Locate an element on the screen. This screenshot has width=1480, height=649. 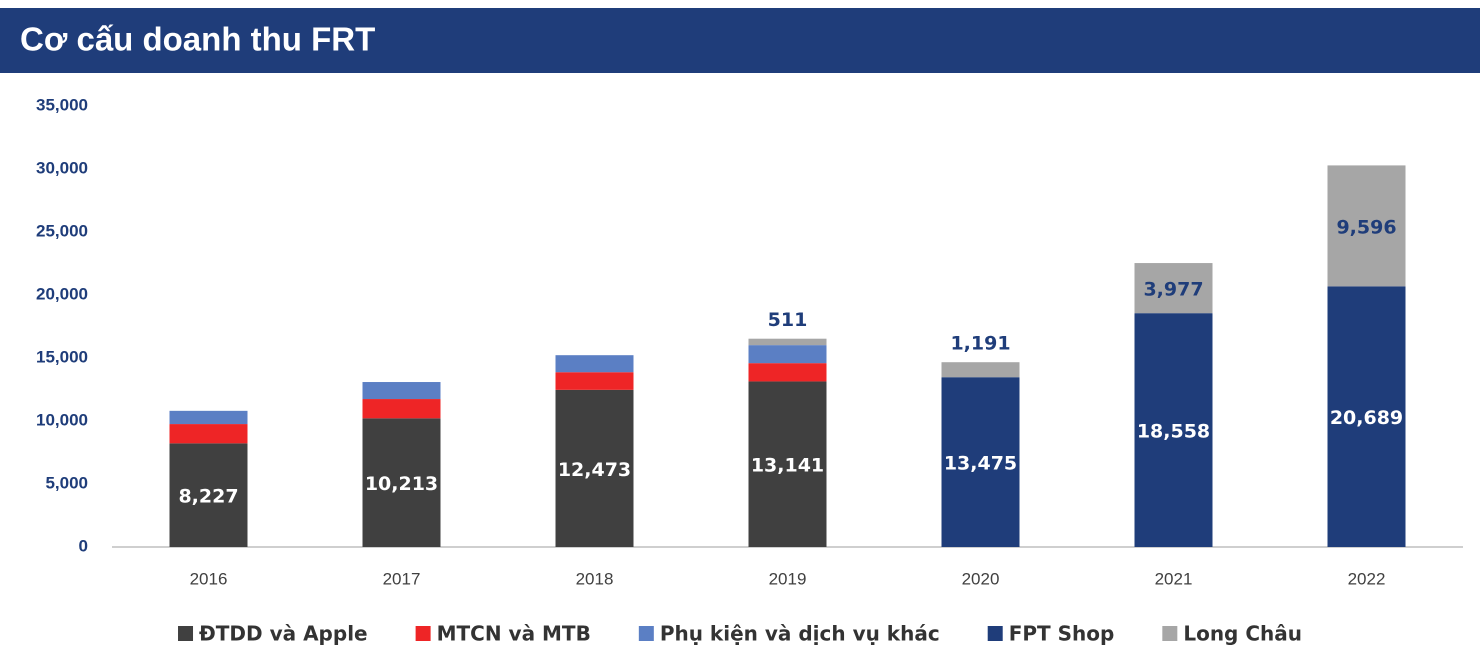
data-label: 12,473 is located at coordinates (594, 470).